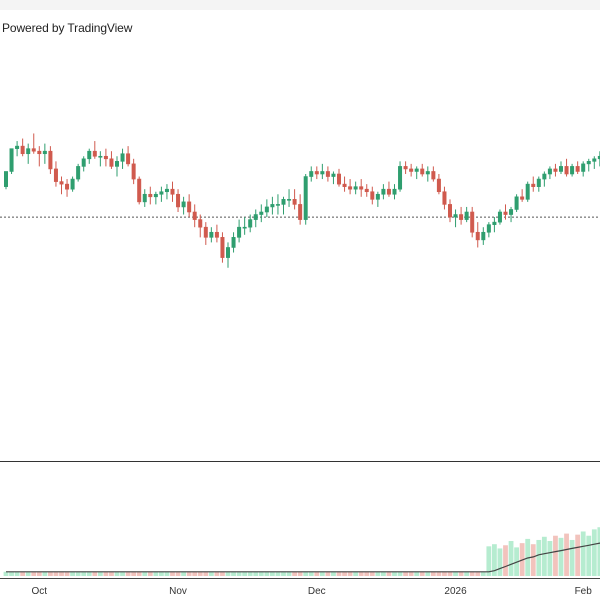 Image resolution: width=600 pixels, height=600 pixels. What do you see at coordinates (317, 591) in the screenshot?
I see `x-tick-label: Dec` at bounding box center [317, 591].